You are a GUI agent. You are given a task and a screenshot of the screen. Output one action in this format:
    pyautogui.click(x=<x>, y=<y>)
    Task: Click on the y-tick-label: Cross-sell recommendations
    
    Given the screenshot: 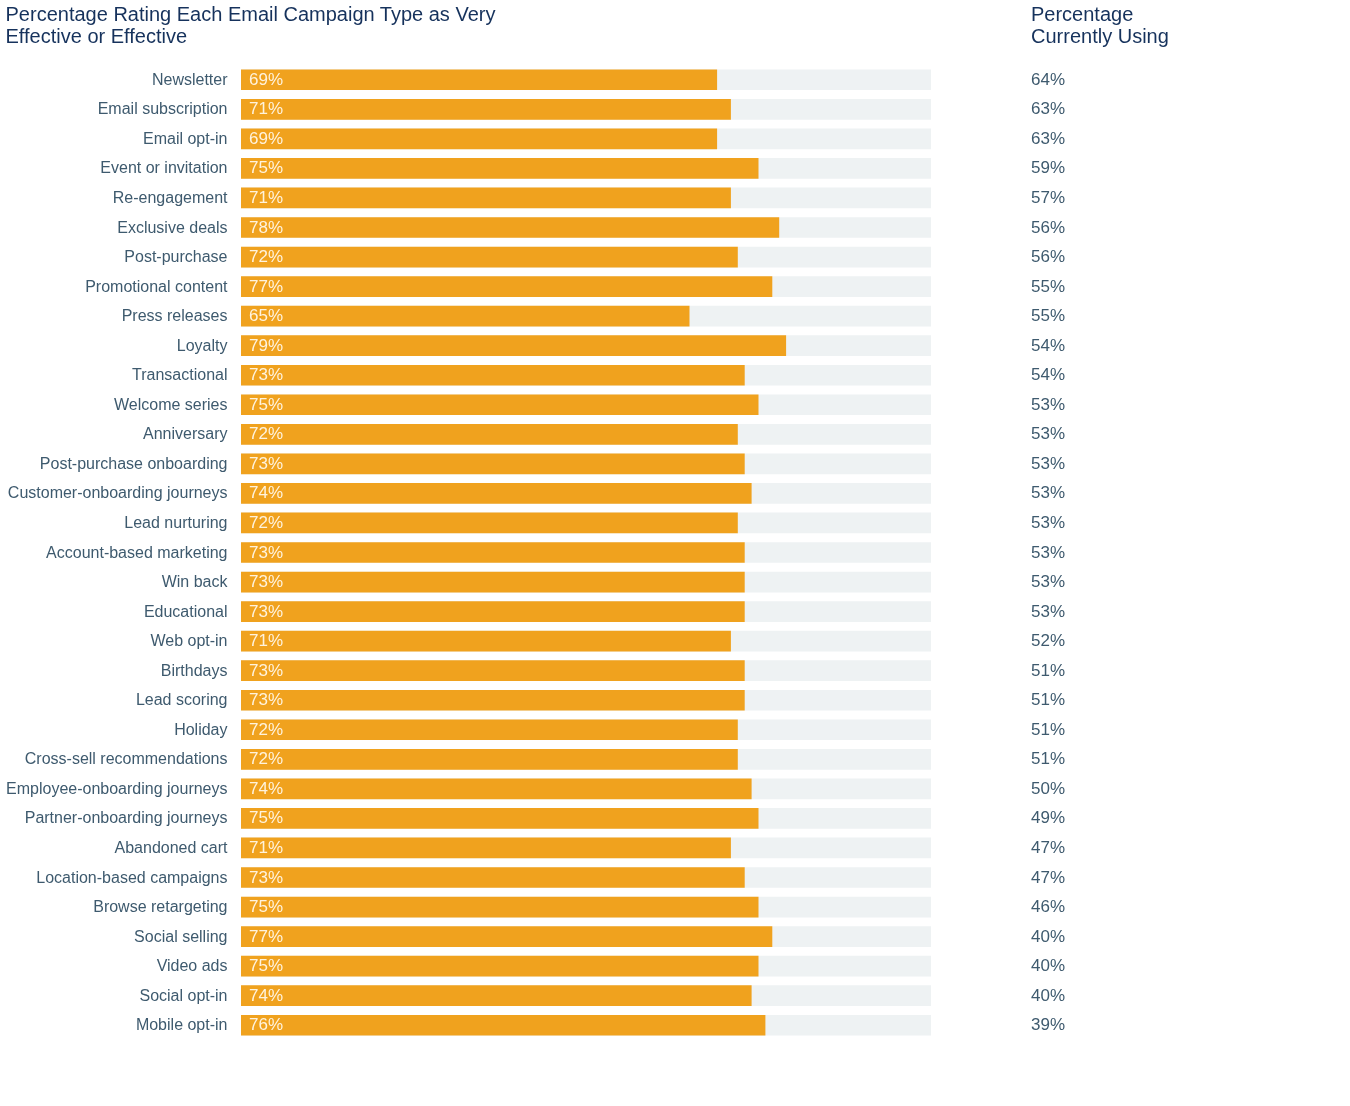 What is the action you would take?
    pyautogui.click(x=126, y=759)
    